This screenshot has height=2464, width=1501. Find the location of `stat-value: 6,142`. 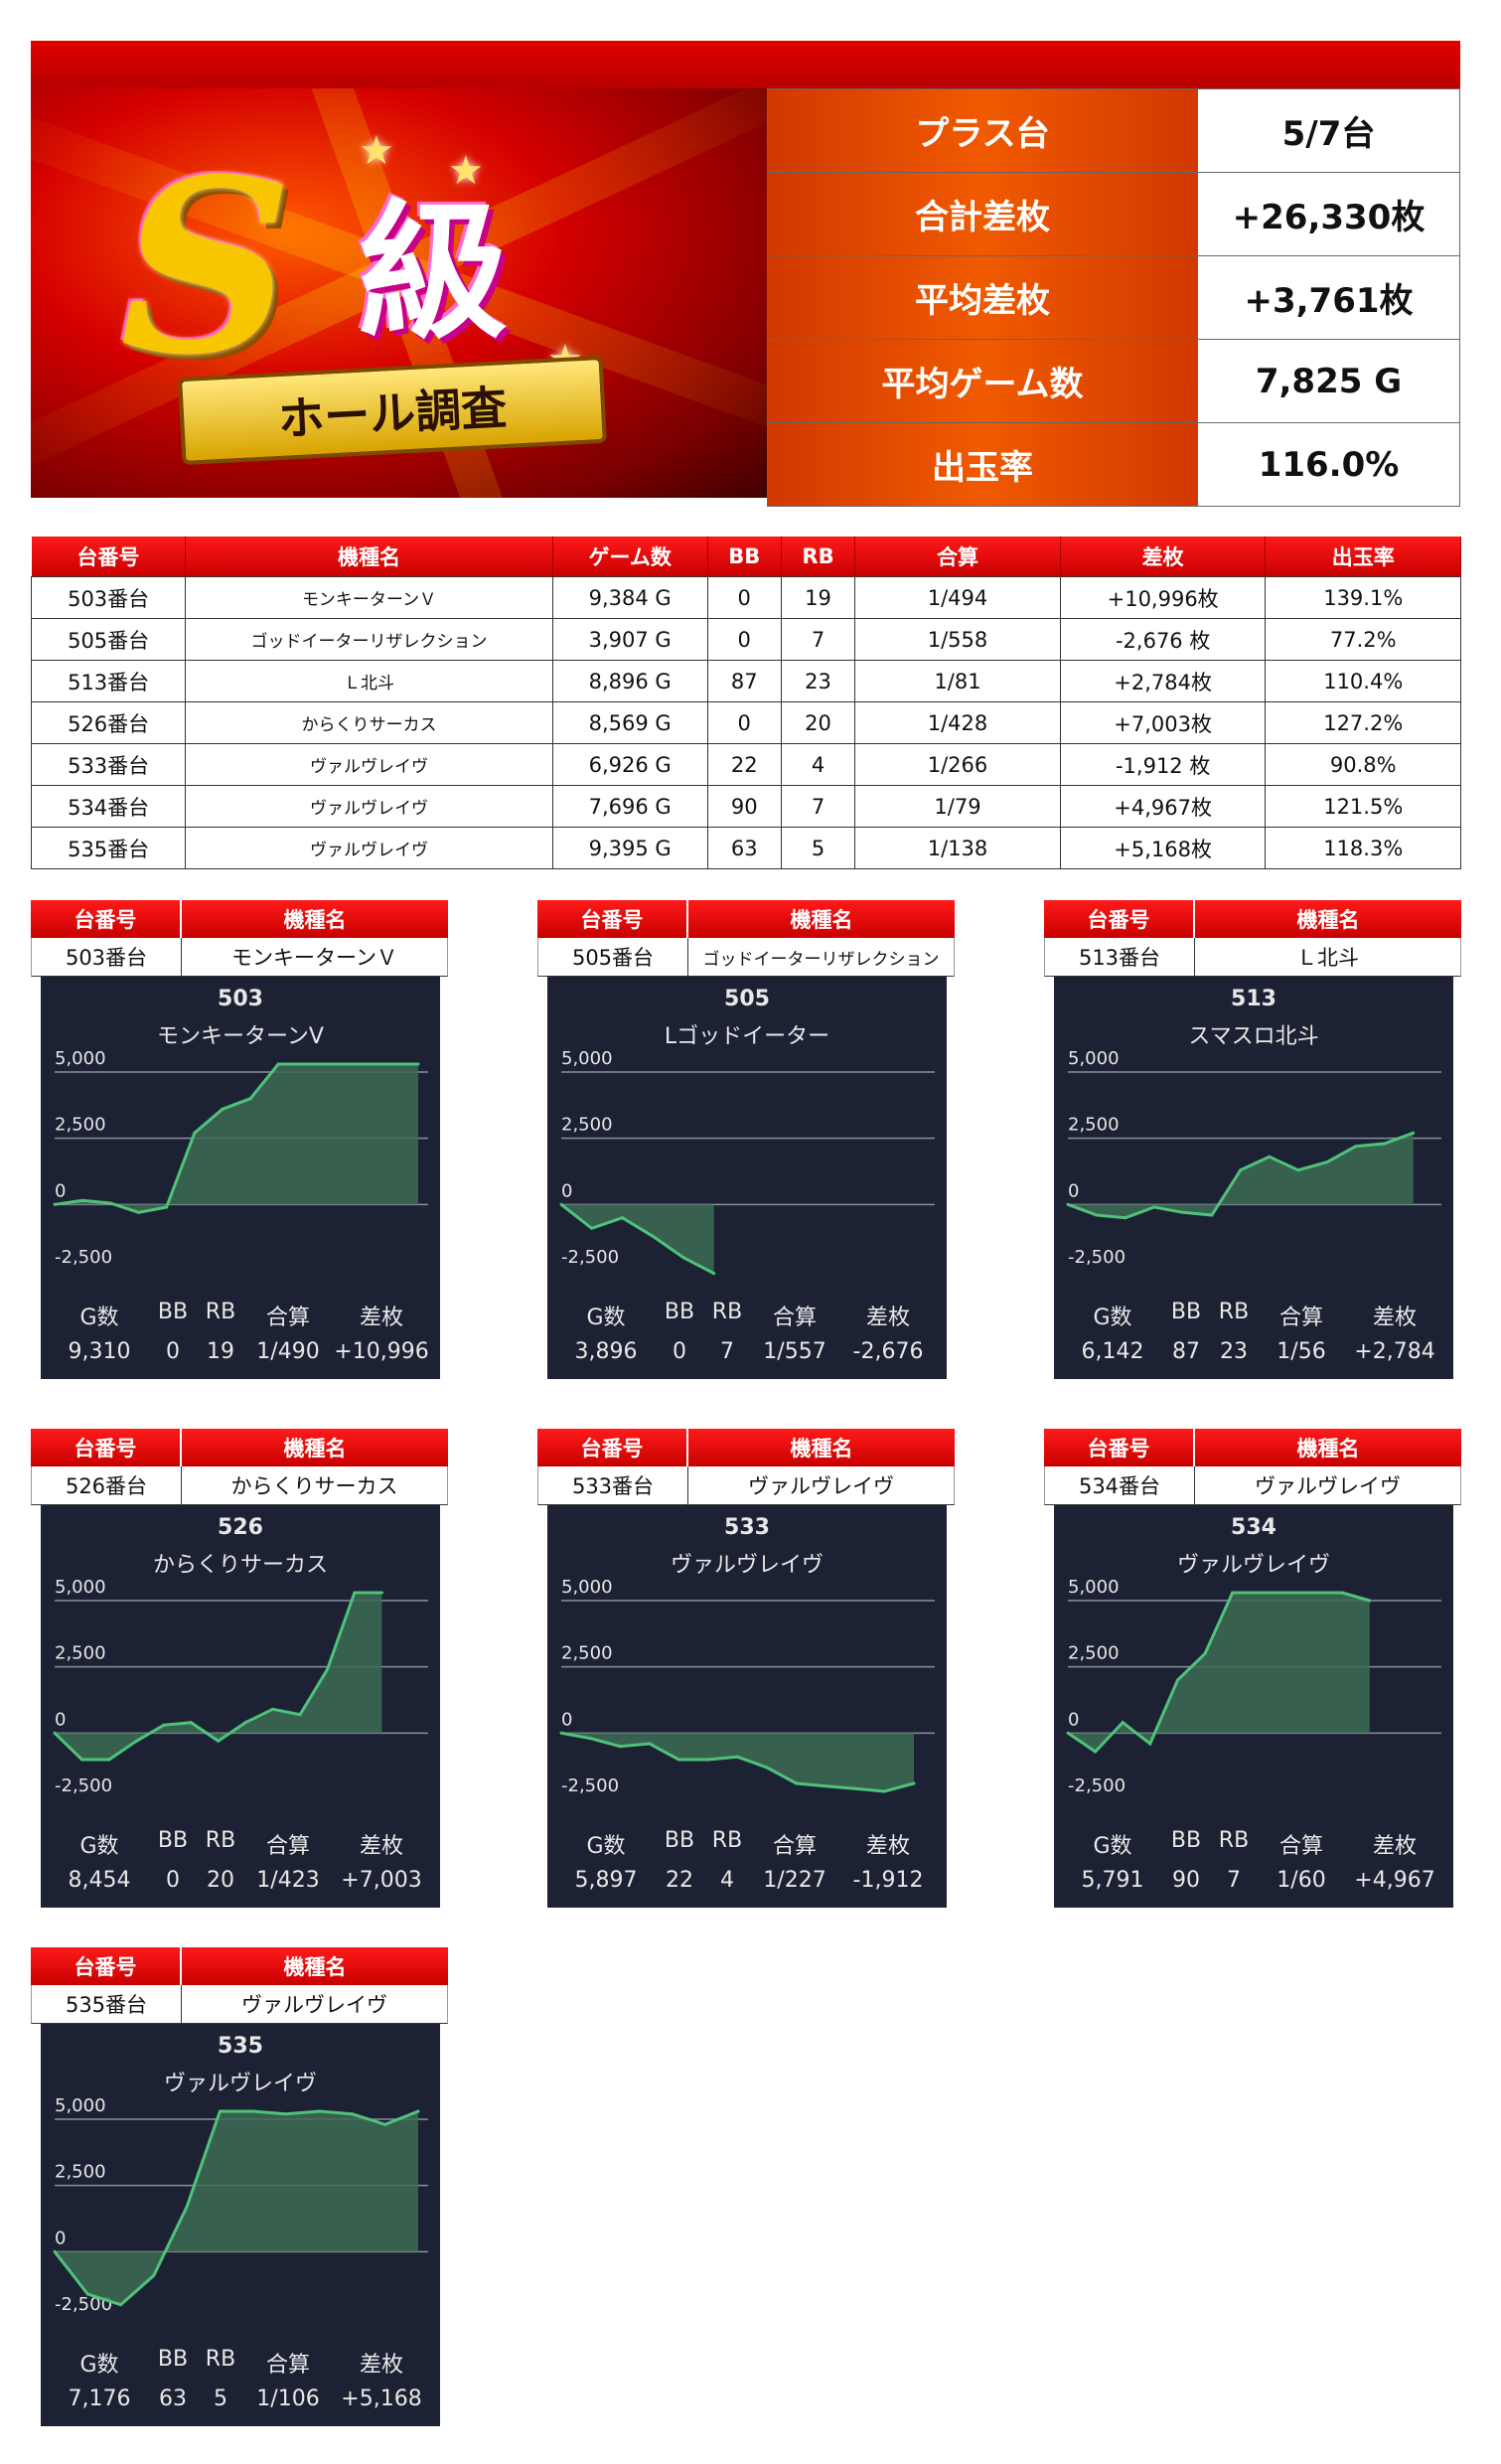

stat-value: 6,142 is located at coordinates (1112, 1352).